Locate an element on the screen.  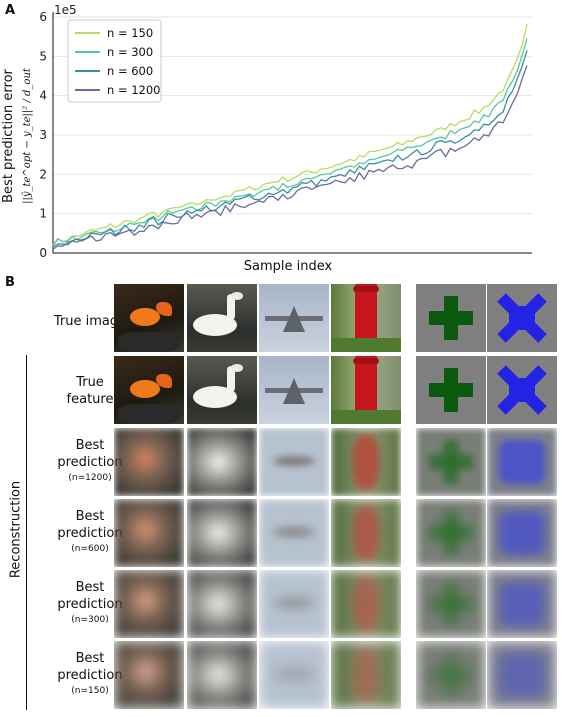
x-axis-label: Sample index is located at coordinates (288, 266).